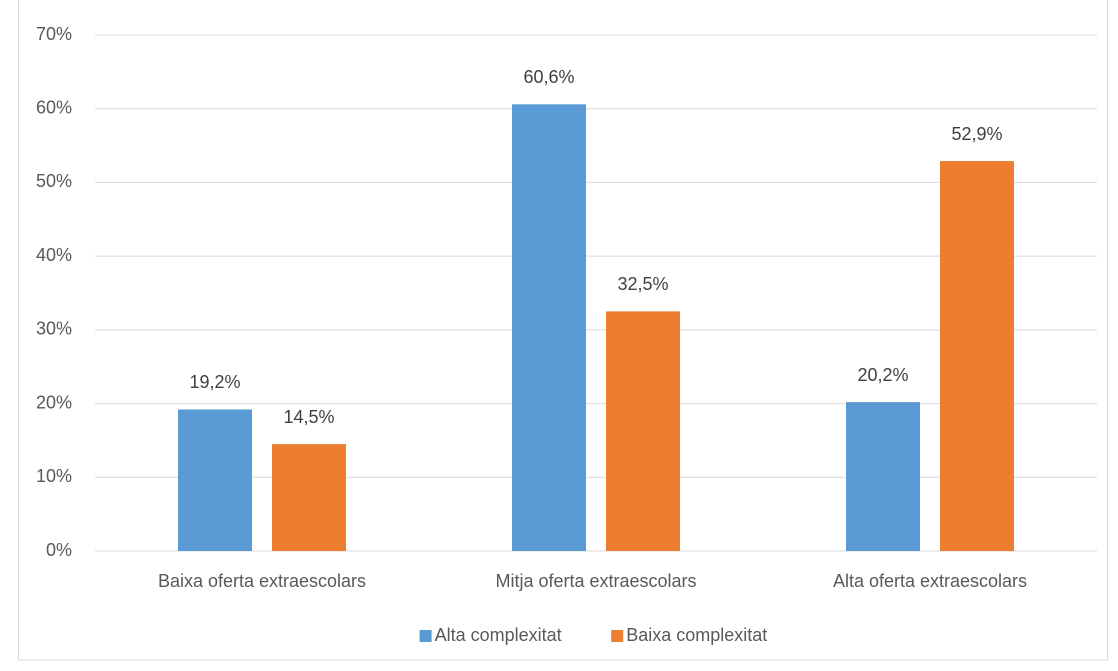 The height and width of the screenshot is (671, 1118). Describe the element at coordinates (696, 635) in the screenshot. I see `legend-label: Baixa complexitat` at that location.